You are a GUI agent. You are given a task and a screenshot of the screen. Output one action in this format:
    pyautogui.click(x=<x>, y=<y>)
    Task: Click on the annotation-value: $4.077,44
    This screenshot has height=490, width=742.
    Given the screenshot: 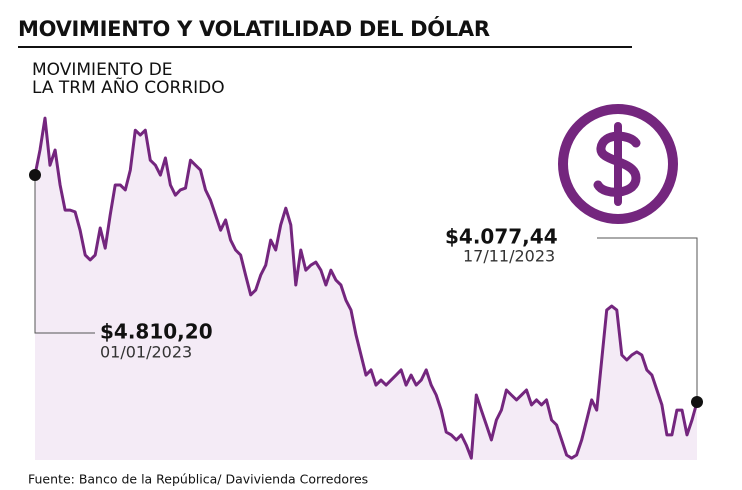 What is the action you would take?
    pyautogui.click(x=501, y=237)
    